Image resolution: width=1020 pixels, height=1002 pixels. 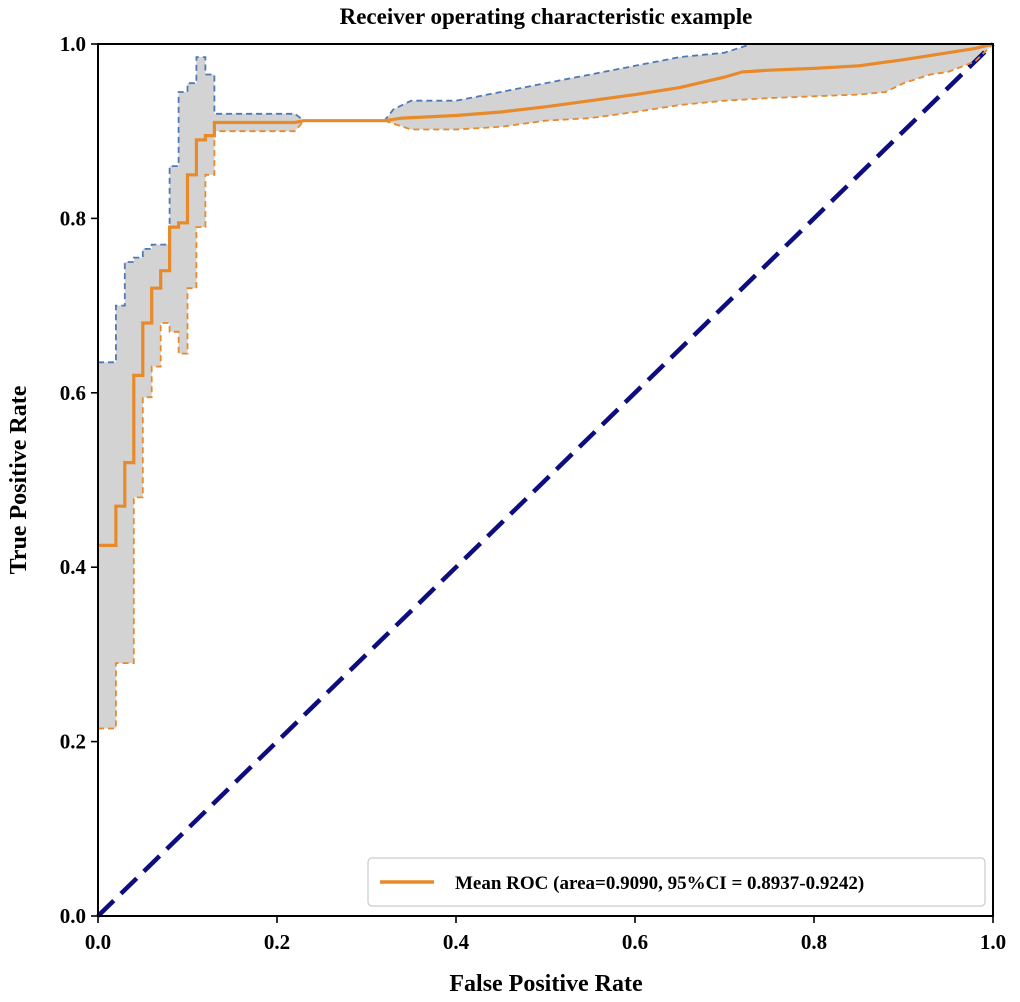 I want to click on y-tick-label: 0.6, so click(x=73, y=393).